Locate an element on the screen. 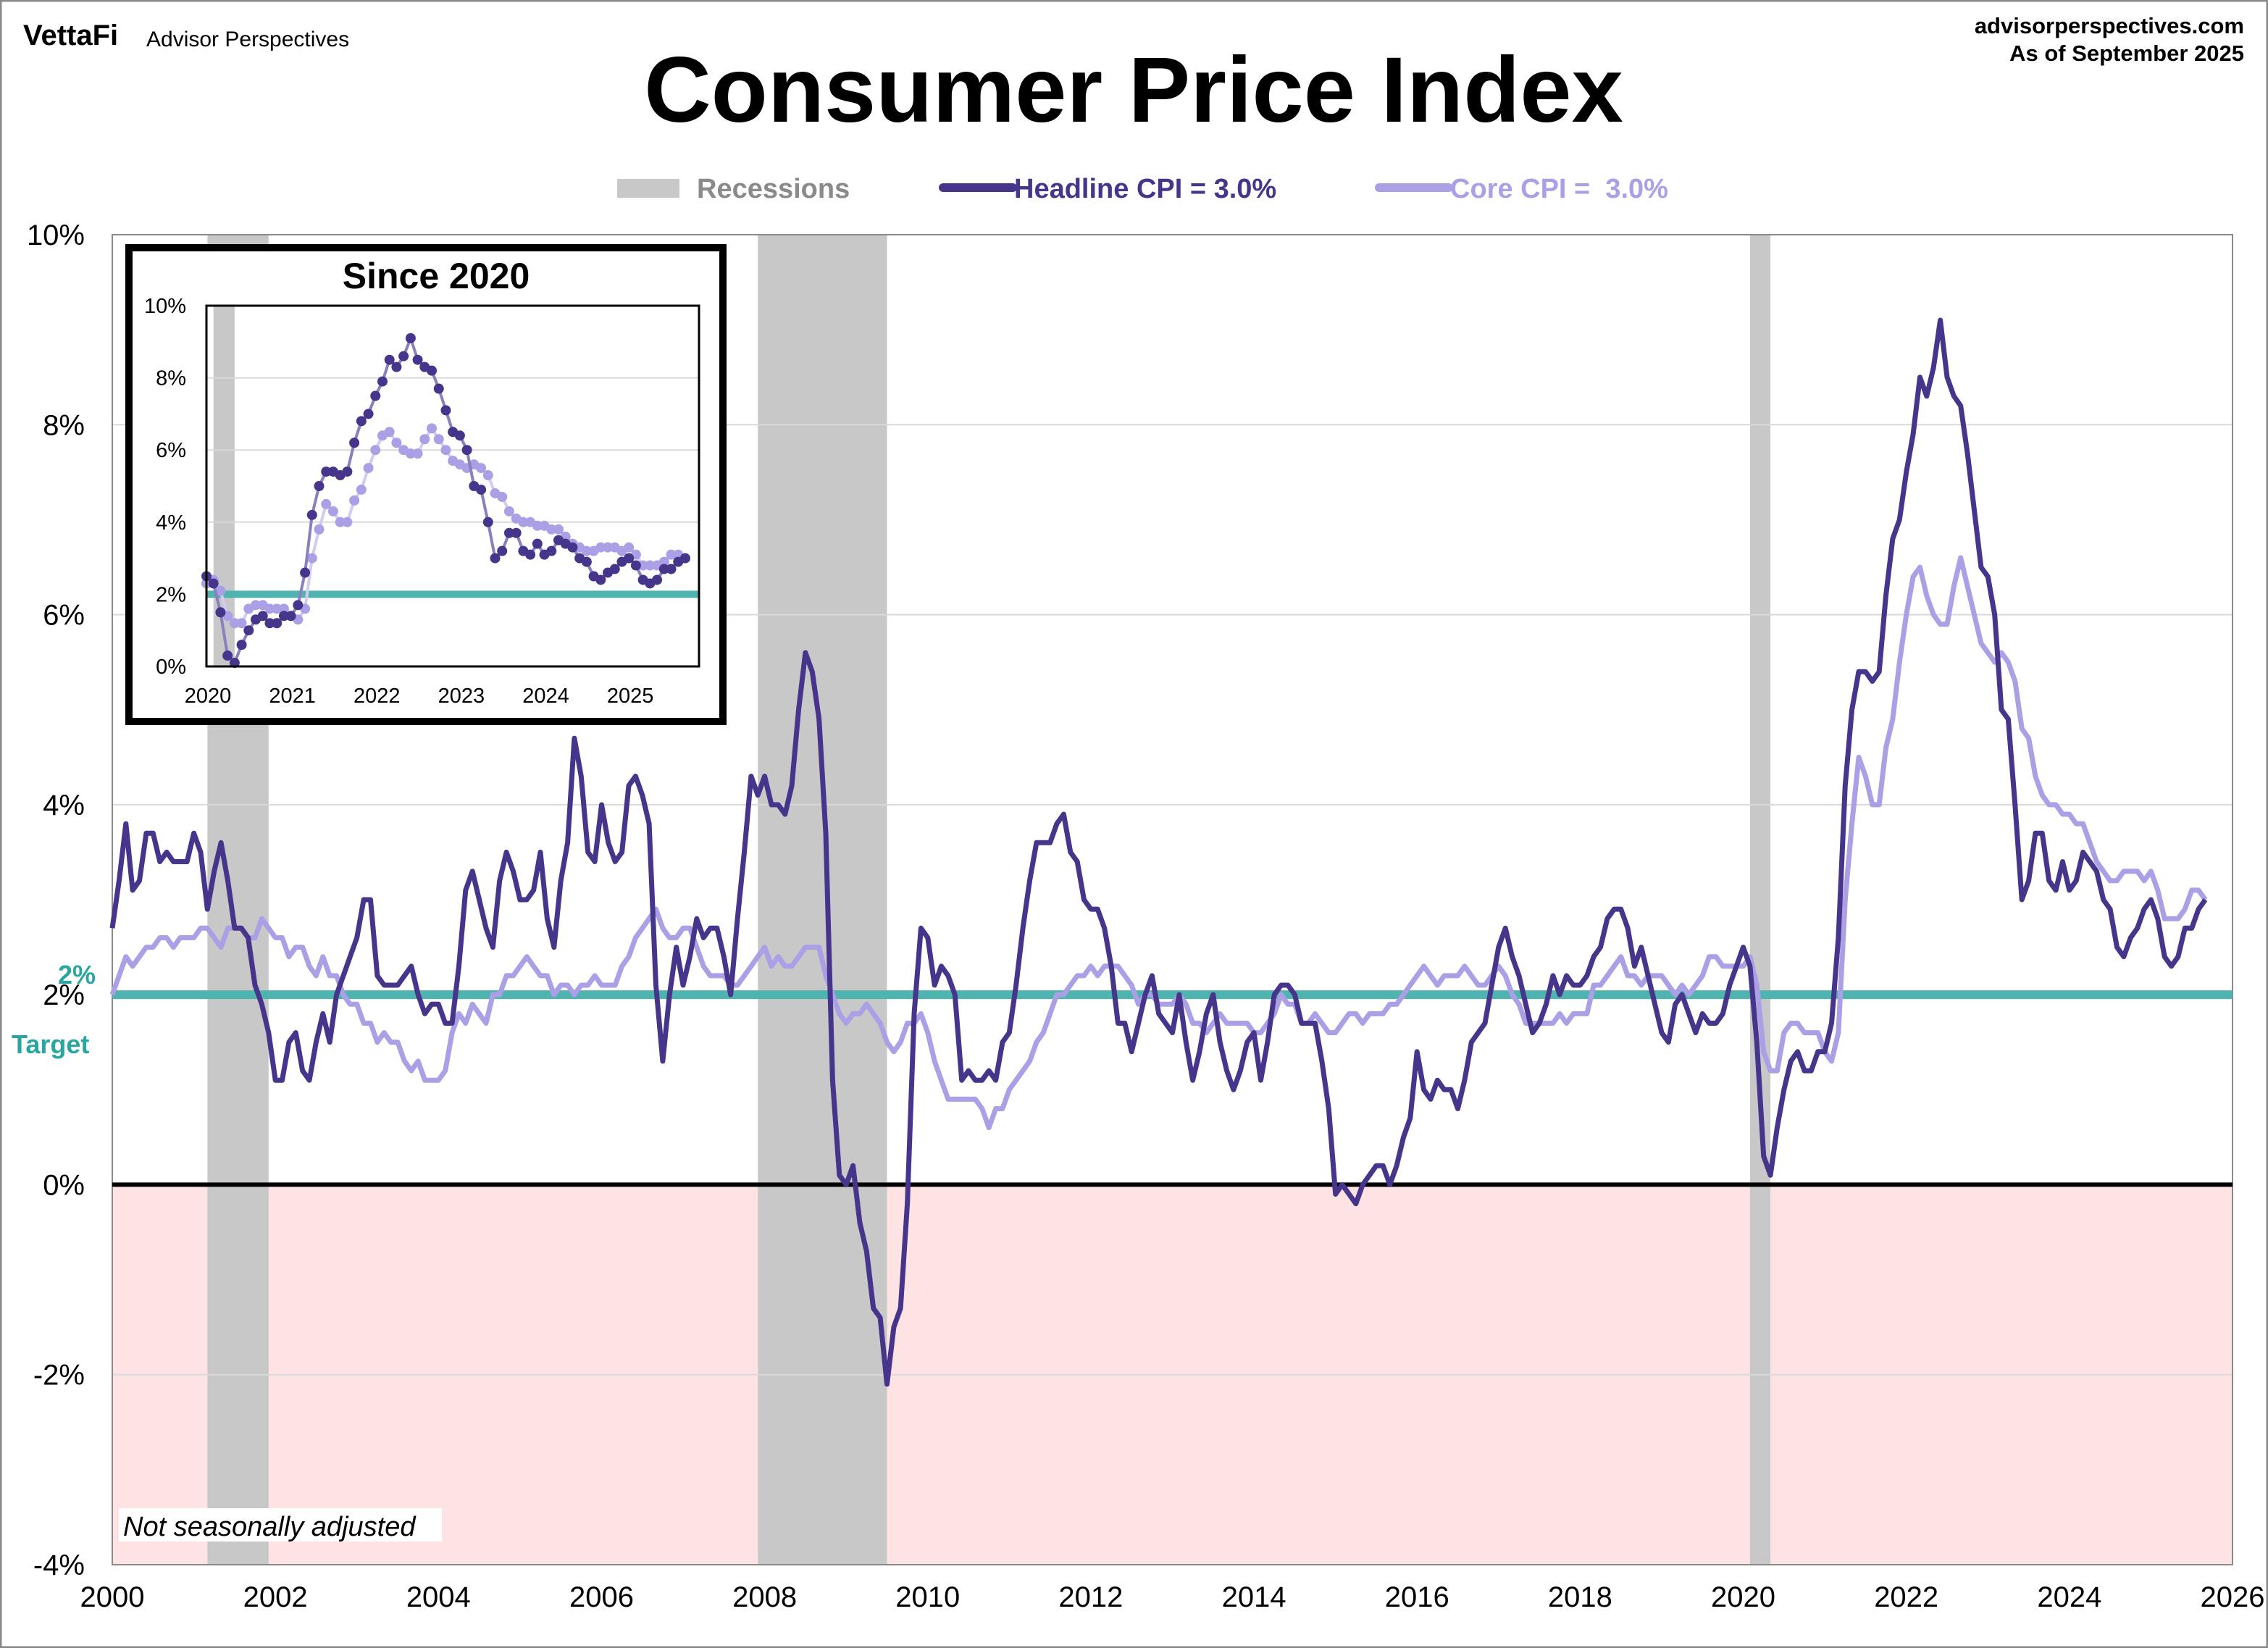 Image resolution: width=2268 pixels, height=1648 pixels. x-tick-label: 2008 is located at coordinates (764, 1597).